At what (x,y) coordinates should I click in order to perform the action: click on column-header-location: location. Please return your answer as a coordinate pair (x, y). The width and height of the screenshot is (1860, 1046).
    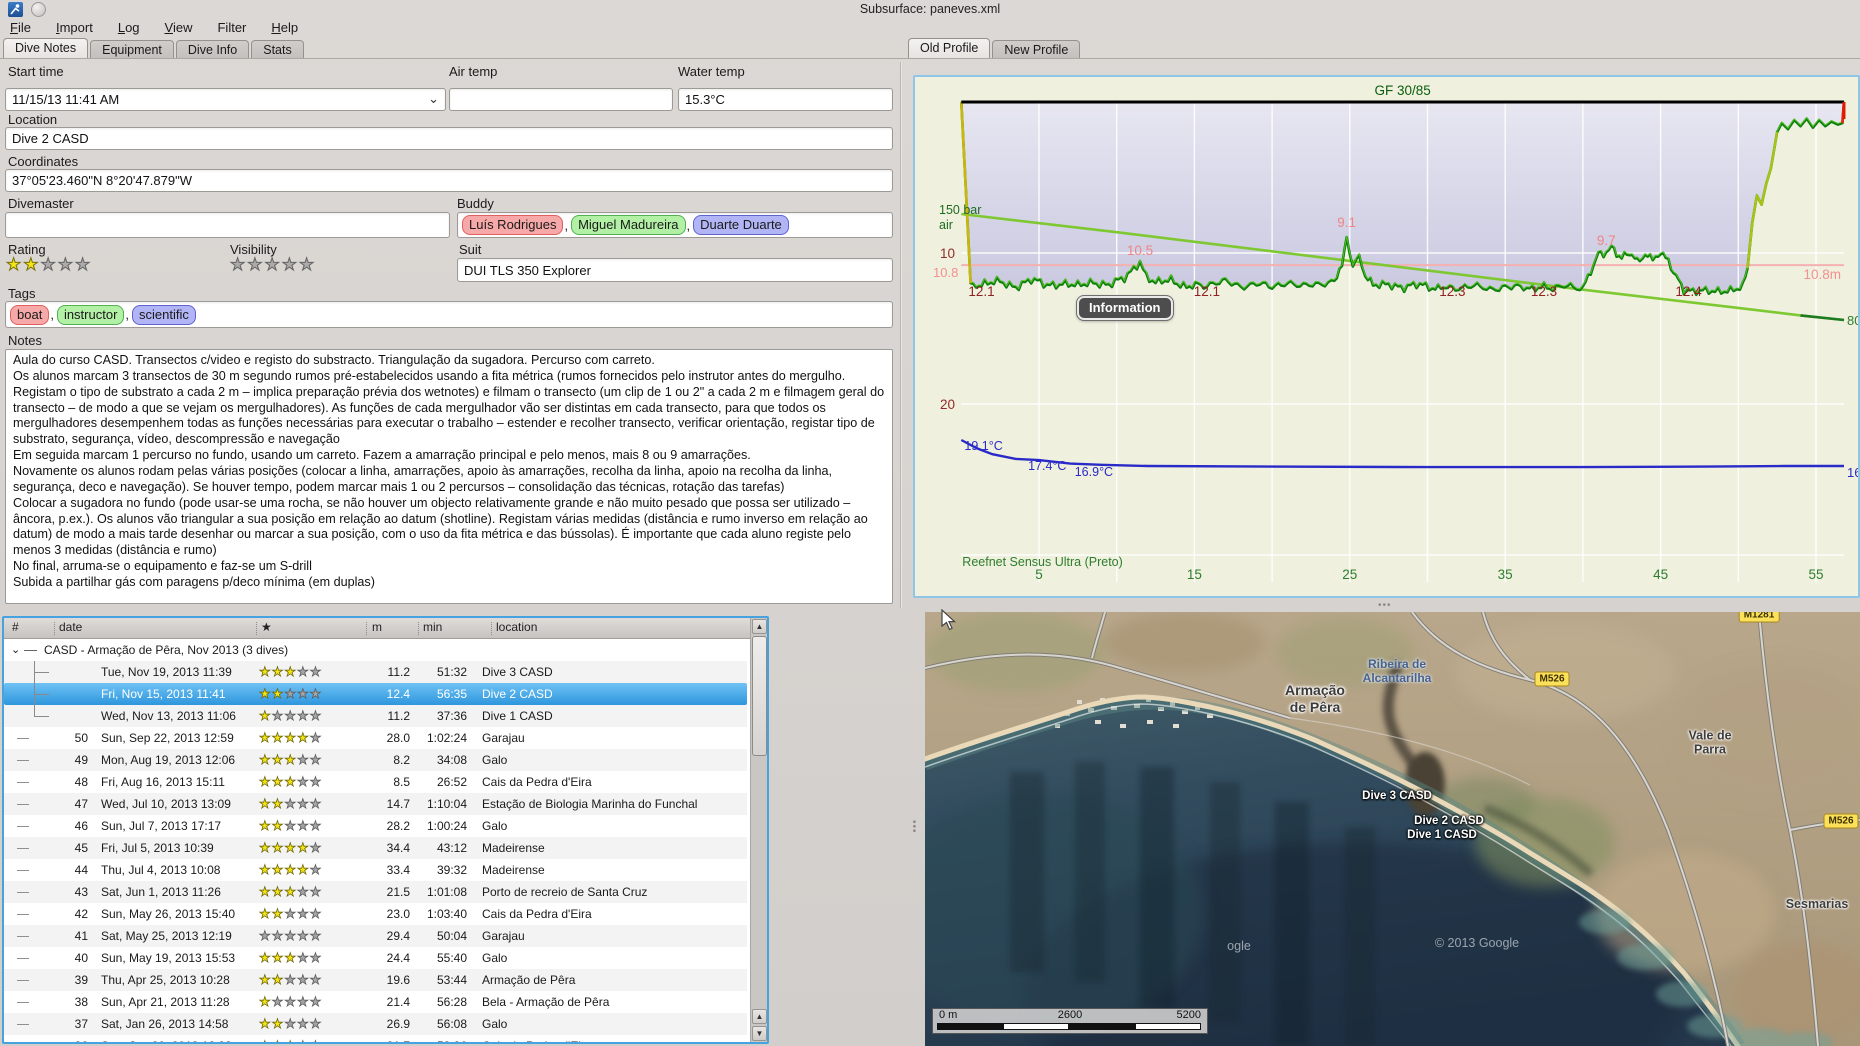
    Looking at the image, I should click on (517, 627).